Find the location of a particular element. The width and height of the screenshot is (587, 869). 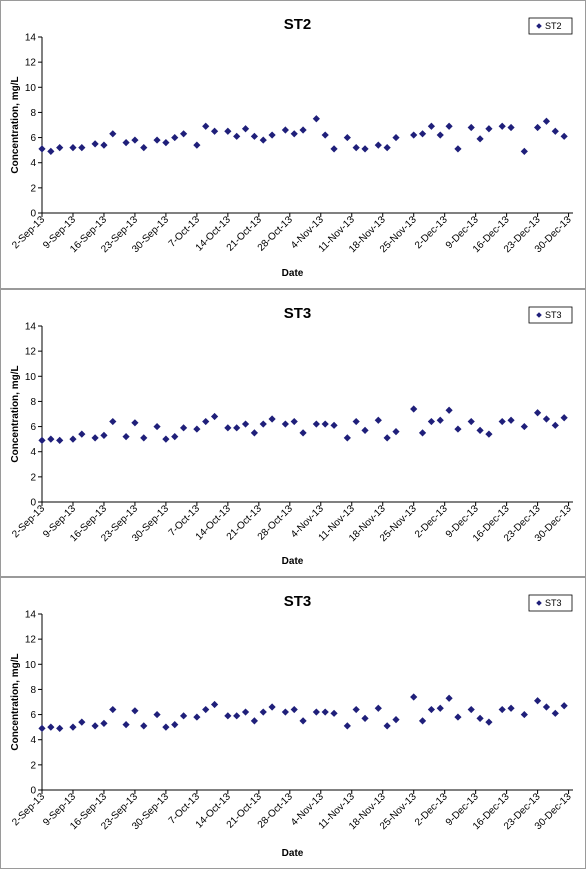

legend-label: ST2 is located at coordinates (553, 26).